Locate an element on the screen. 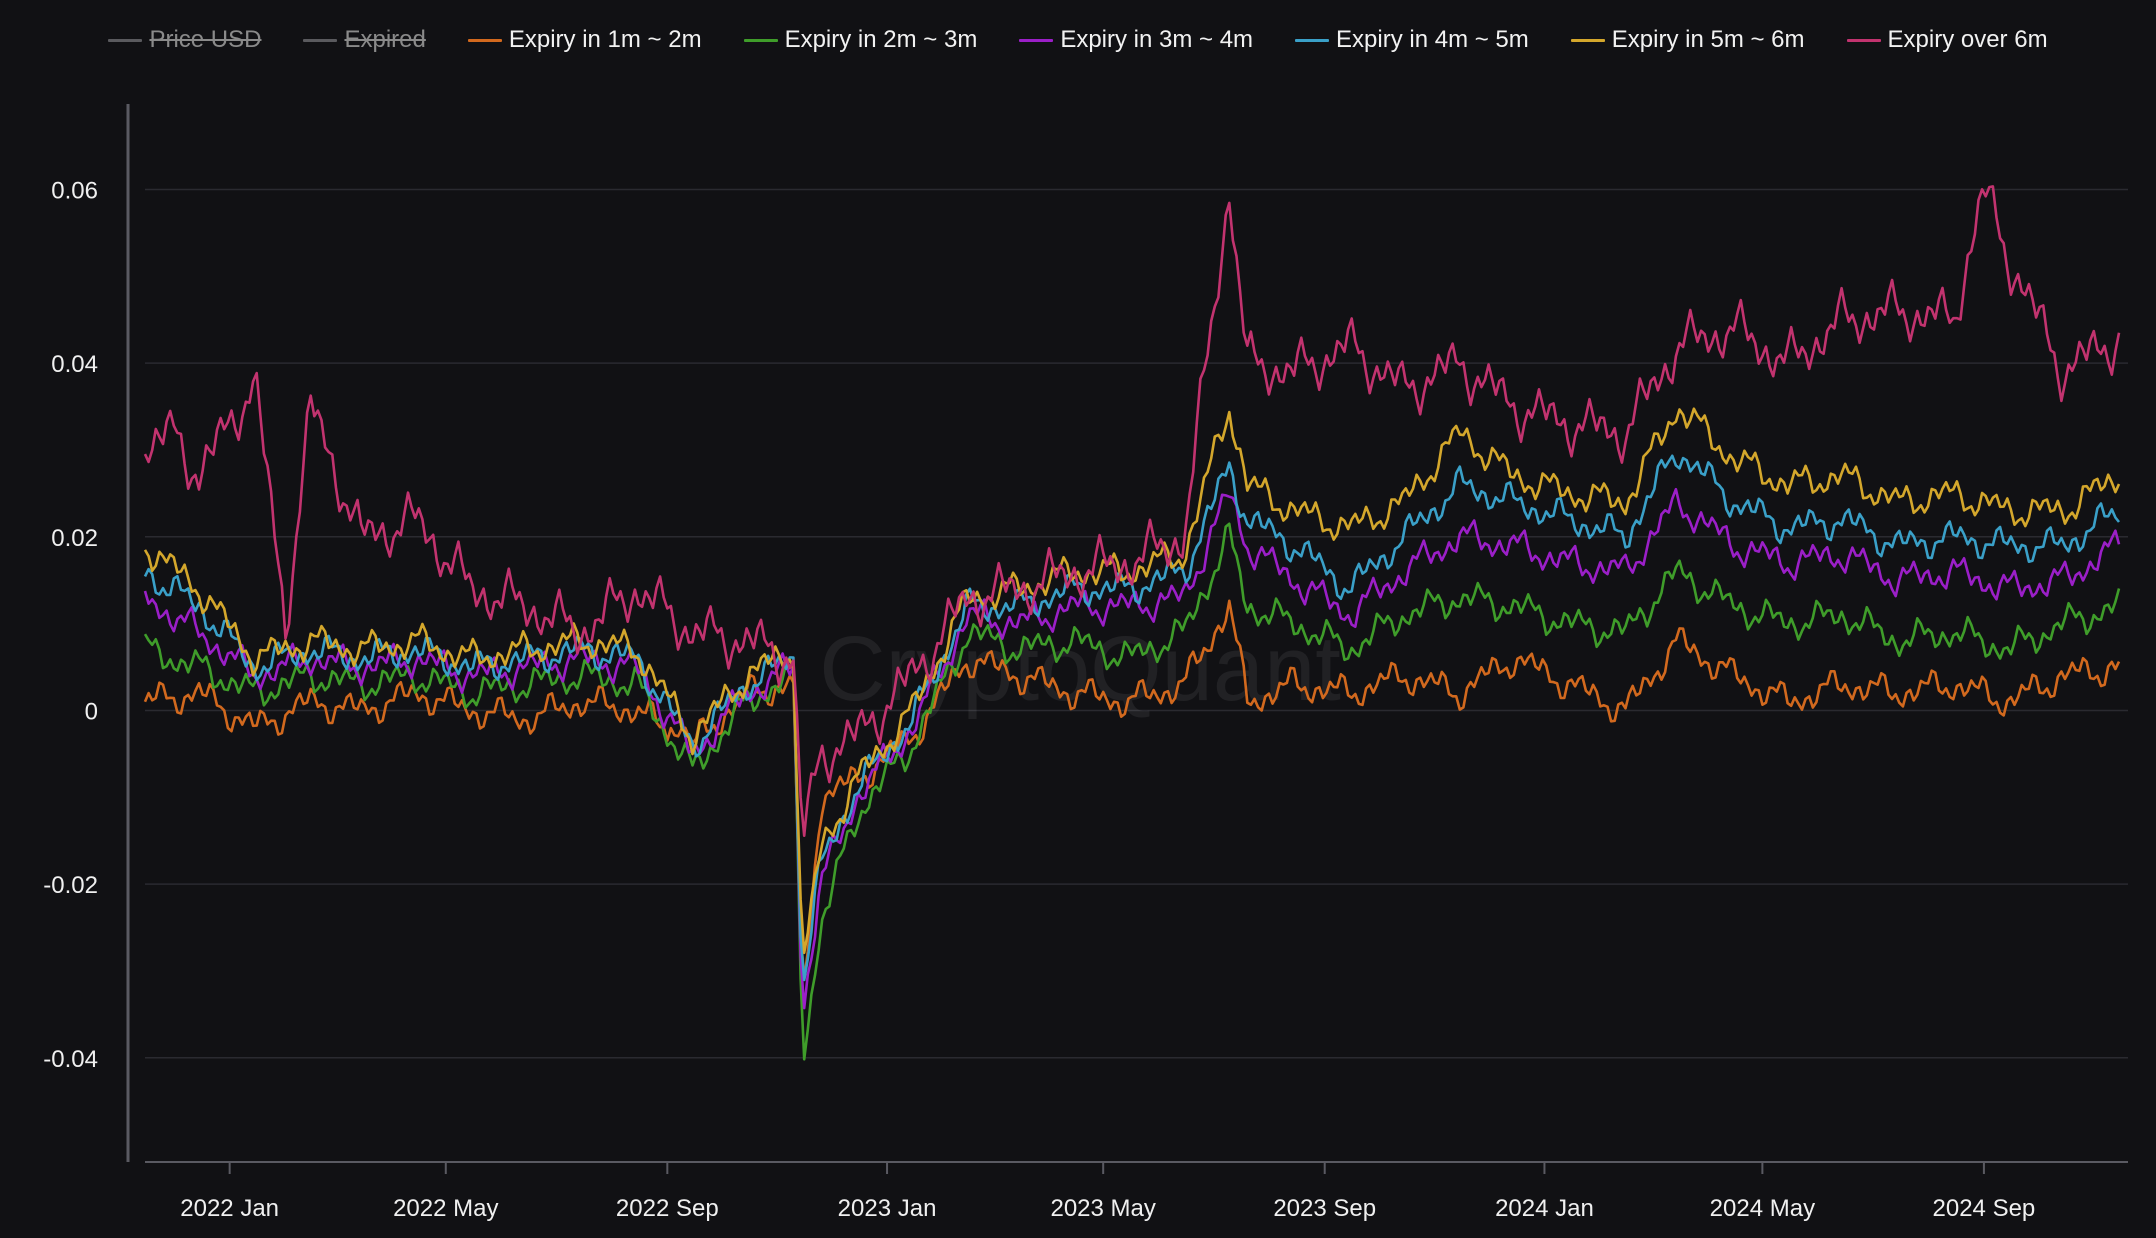 The width and height of the screenshot is (2156, 1238). legend-label: Expiry in 2m ~ 3m is located at coordinates (881, 39).